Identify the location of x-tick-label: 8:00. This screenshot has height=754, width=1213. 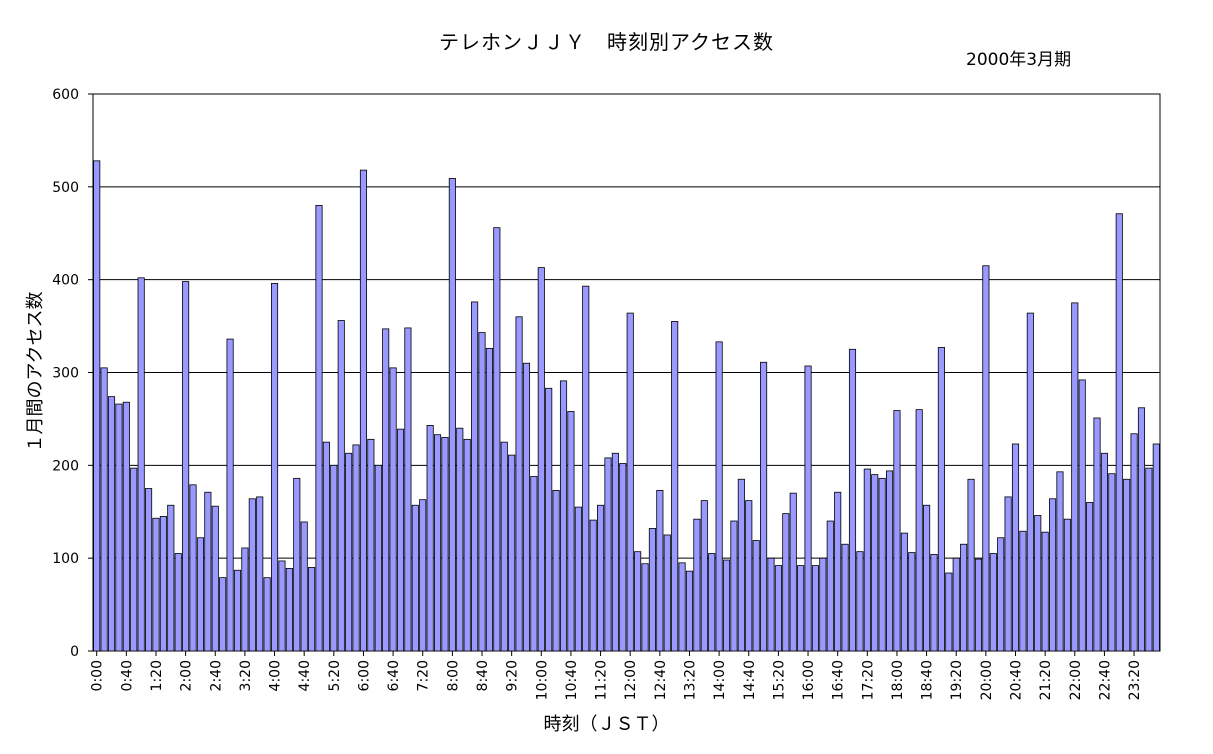
(453, 675).